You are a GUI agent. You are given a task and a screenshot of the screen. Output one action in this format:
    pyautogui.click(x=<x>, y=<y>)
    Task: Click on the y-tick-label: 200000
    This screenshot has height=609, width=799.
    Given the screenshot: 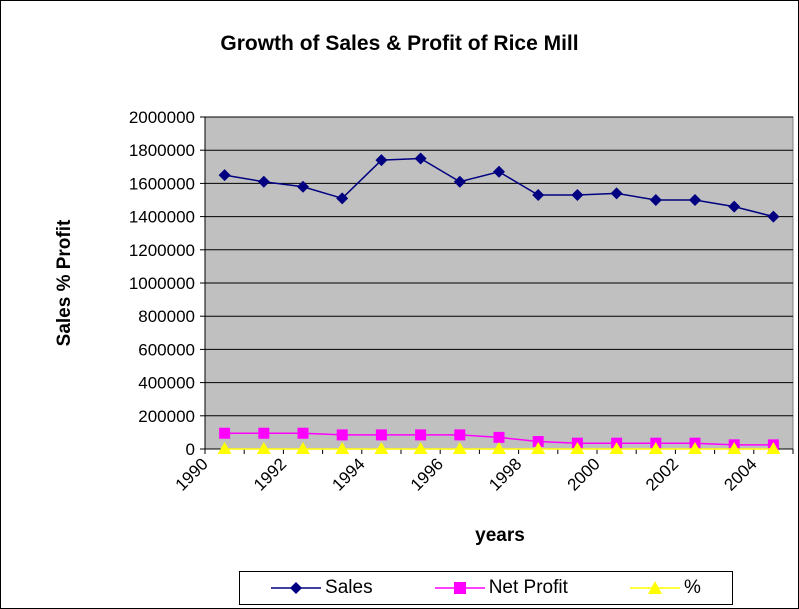 What is the action you would take?
    pyautogui.click(x=166, y=416)
    